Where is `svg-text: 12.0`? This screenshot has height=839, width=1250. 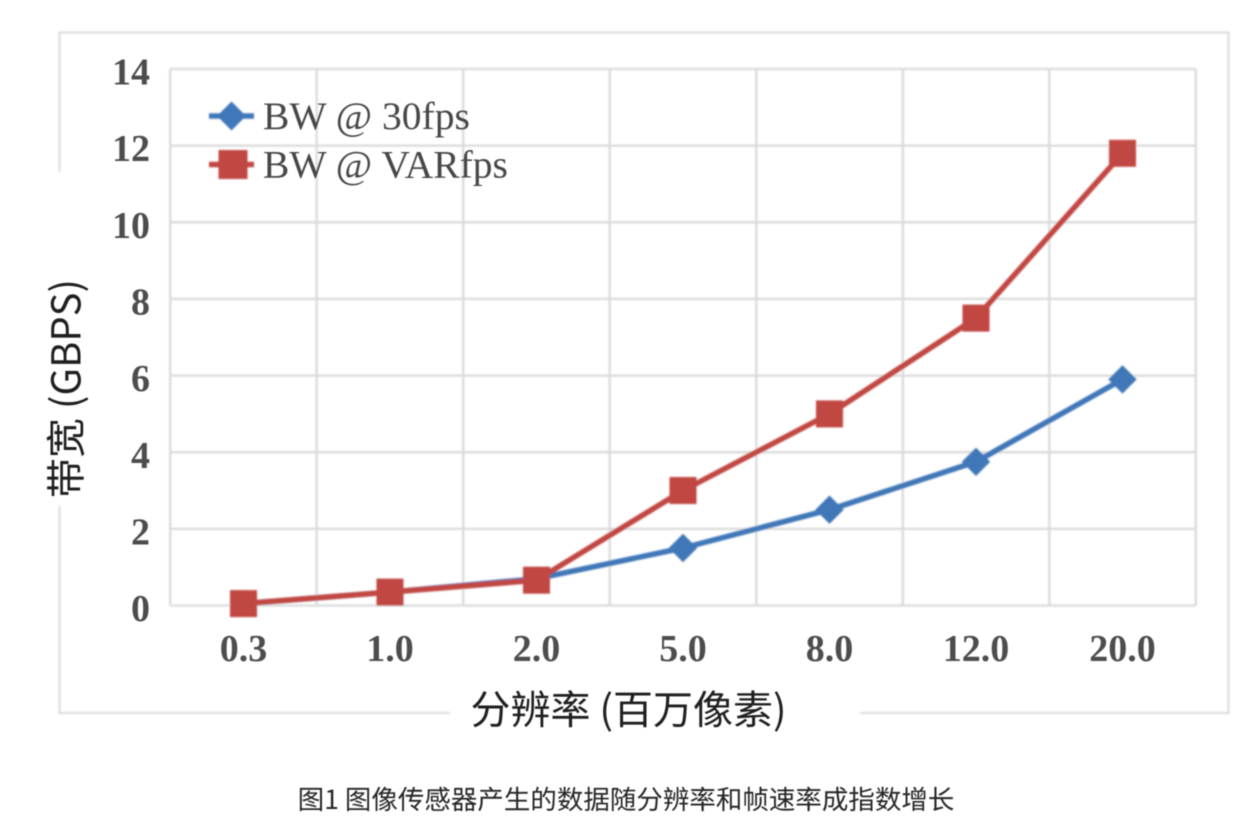
svg-text: 12.0 is located at coordinates (976, 649).